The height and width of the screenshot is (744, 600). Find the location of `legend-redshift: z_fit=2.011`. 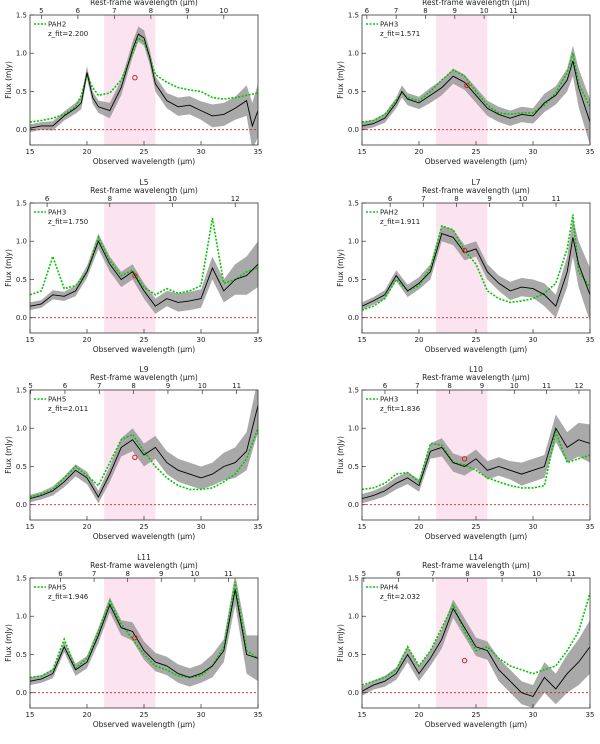

legend-redshift: z_fit=2.011 is located at coordinates (68, 409).